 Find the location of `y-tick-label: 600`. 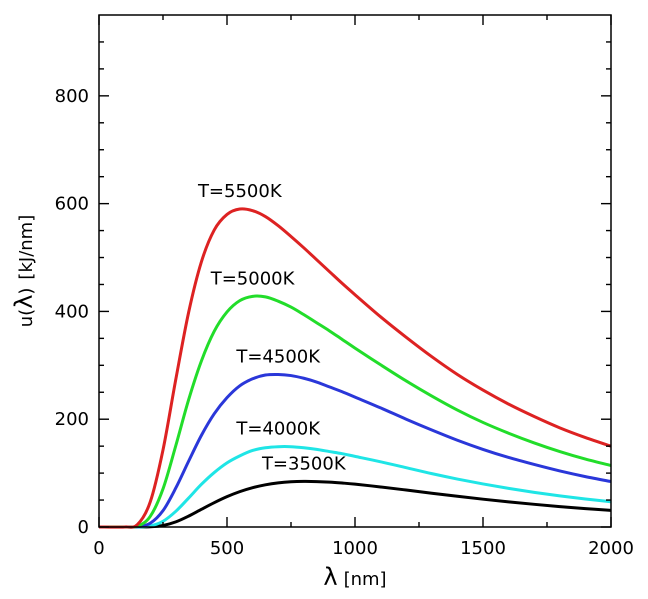

y-tick-label: 600 is located at coordinates (72, 204).